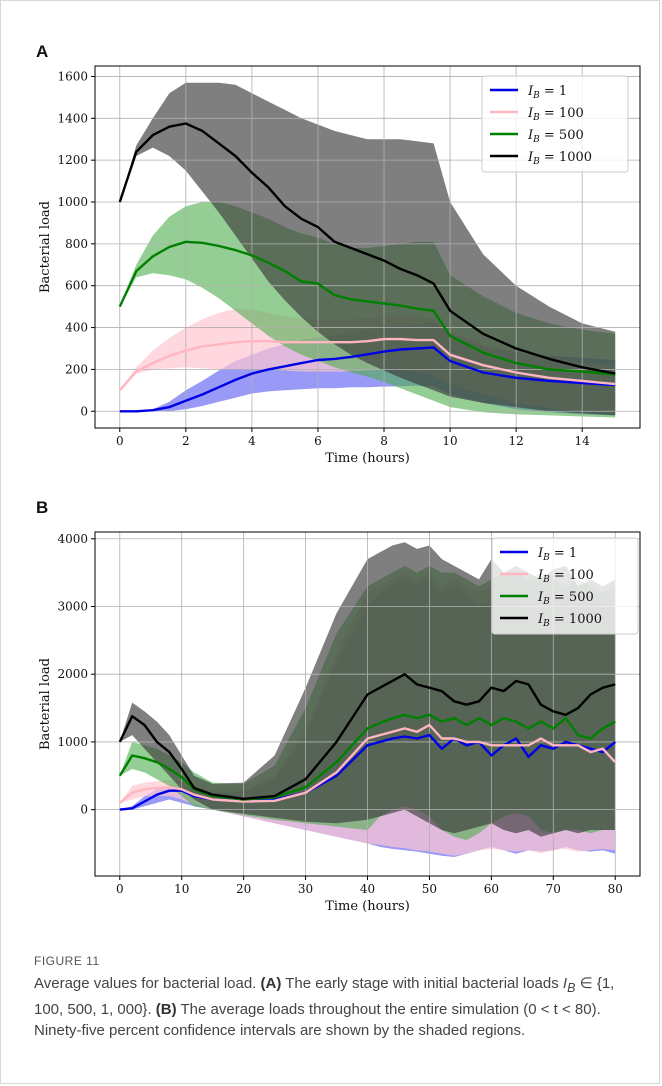 The width and height of the screenshot is (662, 1086). I want to click on x-tick-label: 80, so click(615, 889).